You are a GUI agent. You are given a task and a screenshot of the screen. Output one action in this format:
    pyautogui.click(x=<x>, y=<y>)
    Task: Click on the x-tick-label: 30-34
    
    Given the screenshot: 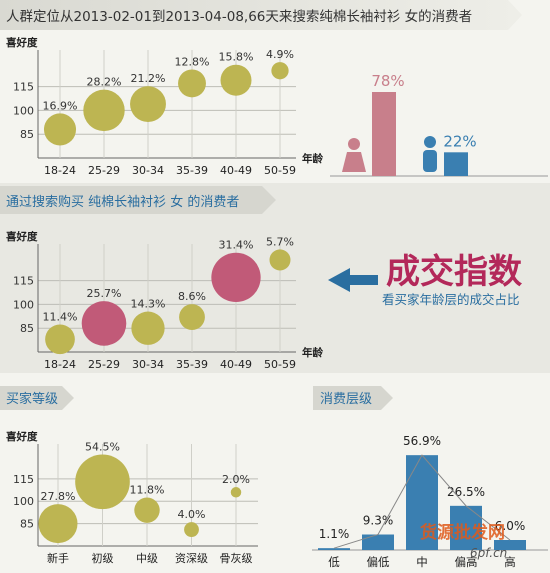 What is the action you would take?
    pyautogui.click(x=148, y=170)
    